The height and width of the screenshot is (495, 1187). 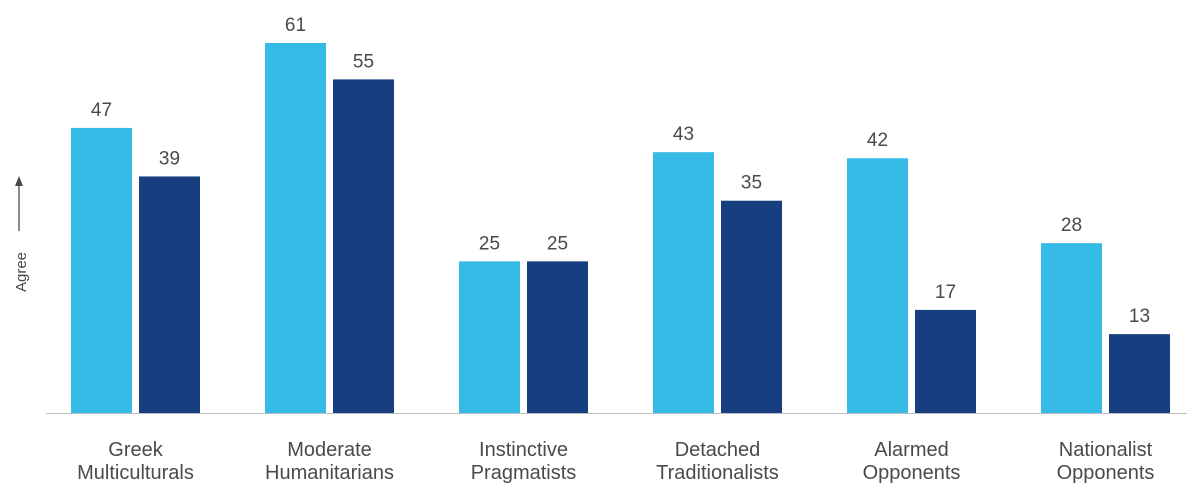 I want to click on value-label-series2-cat6: 13, so click(x=1139, y=316).